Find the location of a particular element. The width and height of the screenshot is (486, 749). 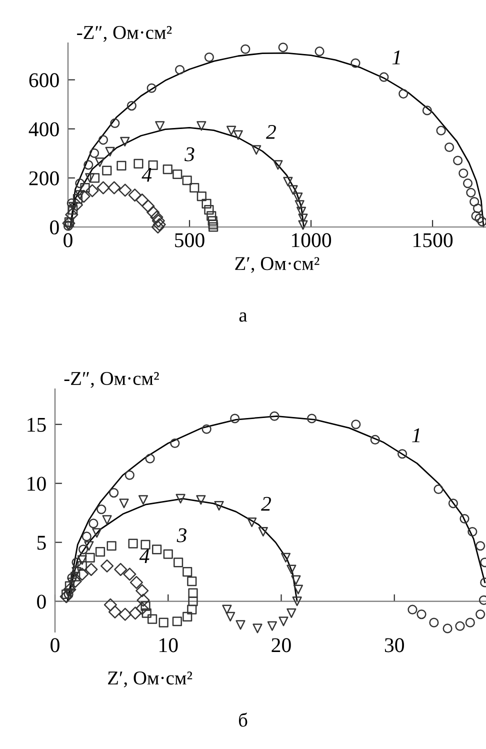

x-tick-label: 20 is located at coordinates (281, 645).